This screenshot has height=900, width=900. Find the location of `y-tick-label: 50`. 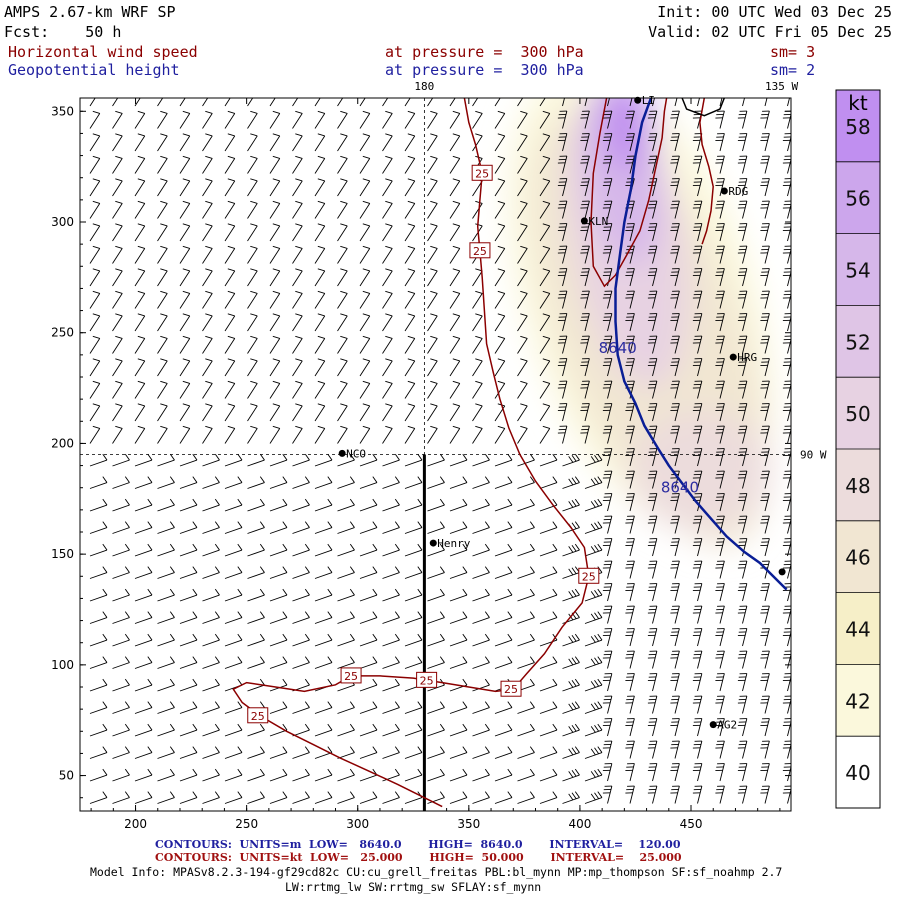

y-tick-label: 50 is located at coordinates (66, 776).